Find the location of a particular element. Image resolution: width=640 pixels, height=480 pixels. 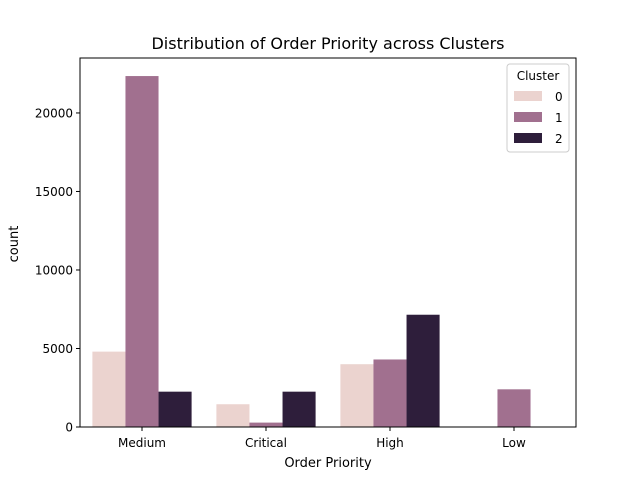

legend-box is located at coordinates (538, 108).